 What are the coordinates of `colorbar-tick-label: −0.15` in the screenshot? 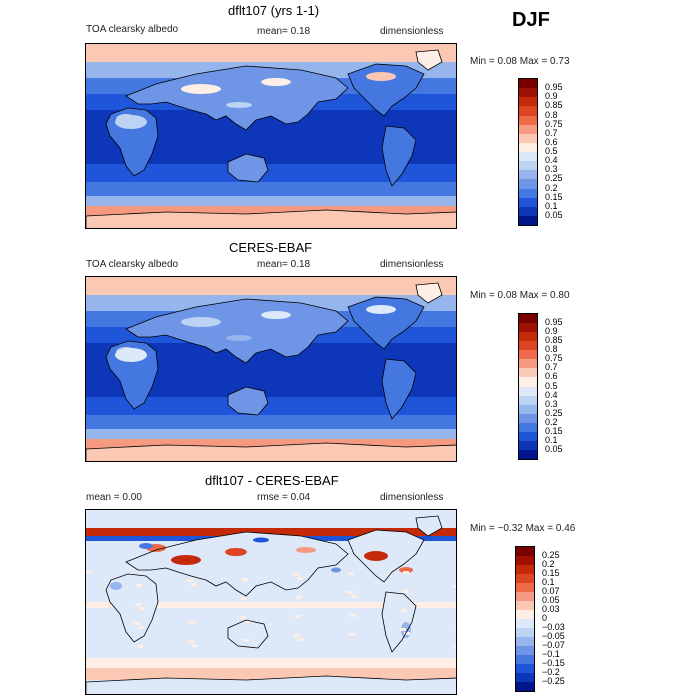 It's located at (553, 663).